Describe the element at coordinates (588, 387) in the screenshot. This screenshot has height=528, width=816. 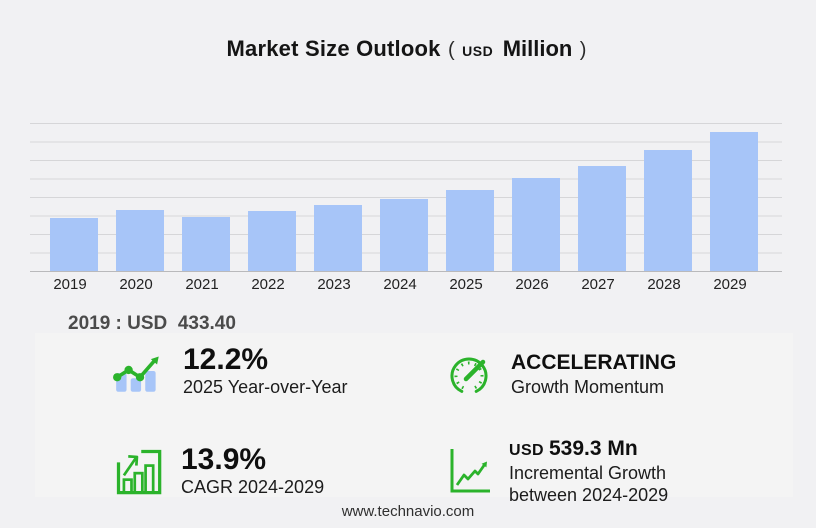
I see `stat-label: Growth Momentum` at that location.